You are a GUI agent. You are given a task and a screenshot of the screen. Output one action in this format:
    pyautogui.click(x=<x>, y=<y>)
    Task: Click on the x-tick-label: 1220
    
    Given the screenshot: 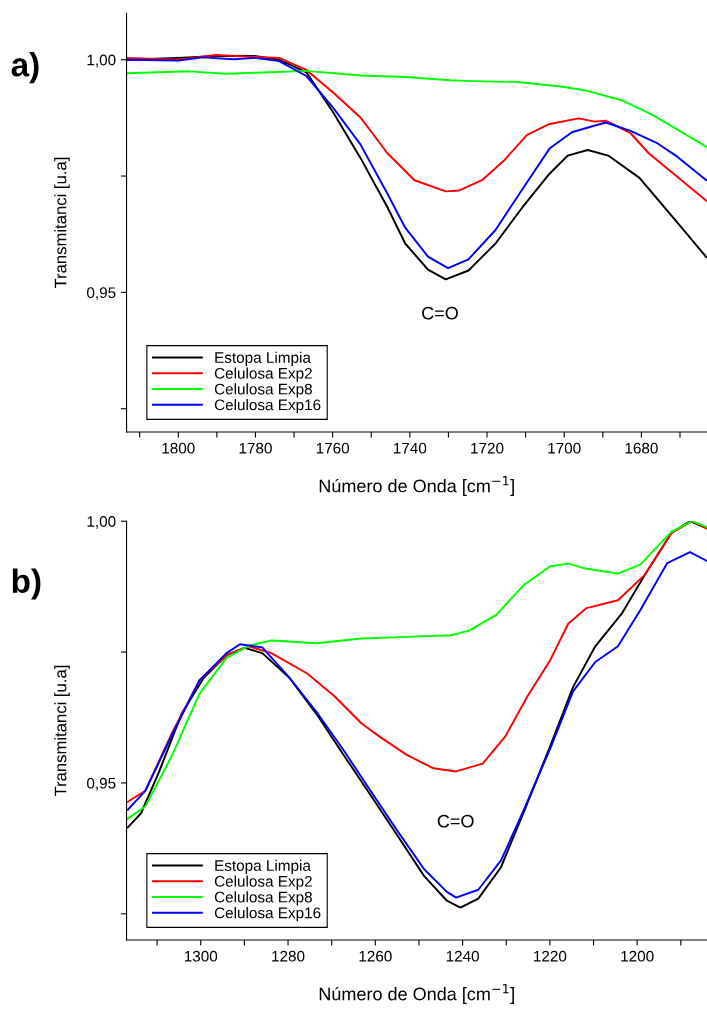 What is the action you would take?
    pyautogui.click(x=550, y=956)
    